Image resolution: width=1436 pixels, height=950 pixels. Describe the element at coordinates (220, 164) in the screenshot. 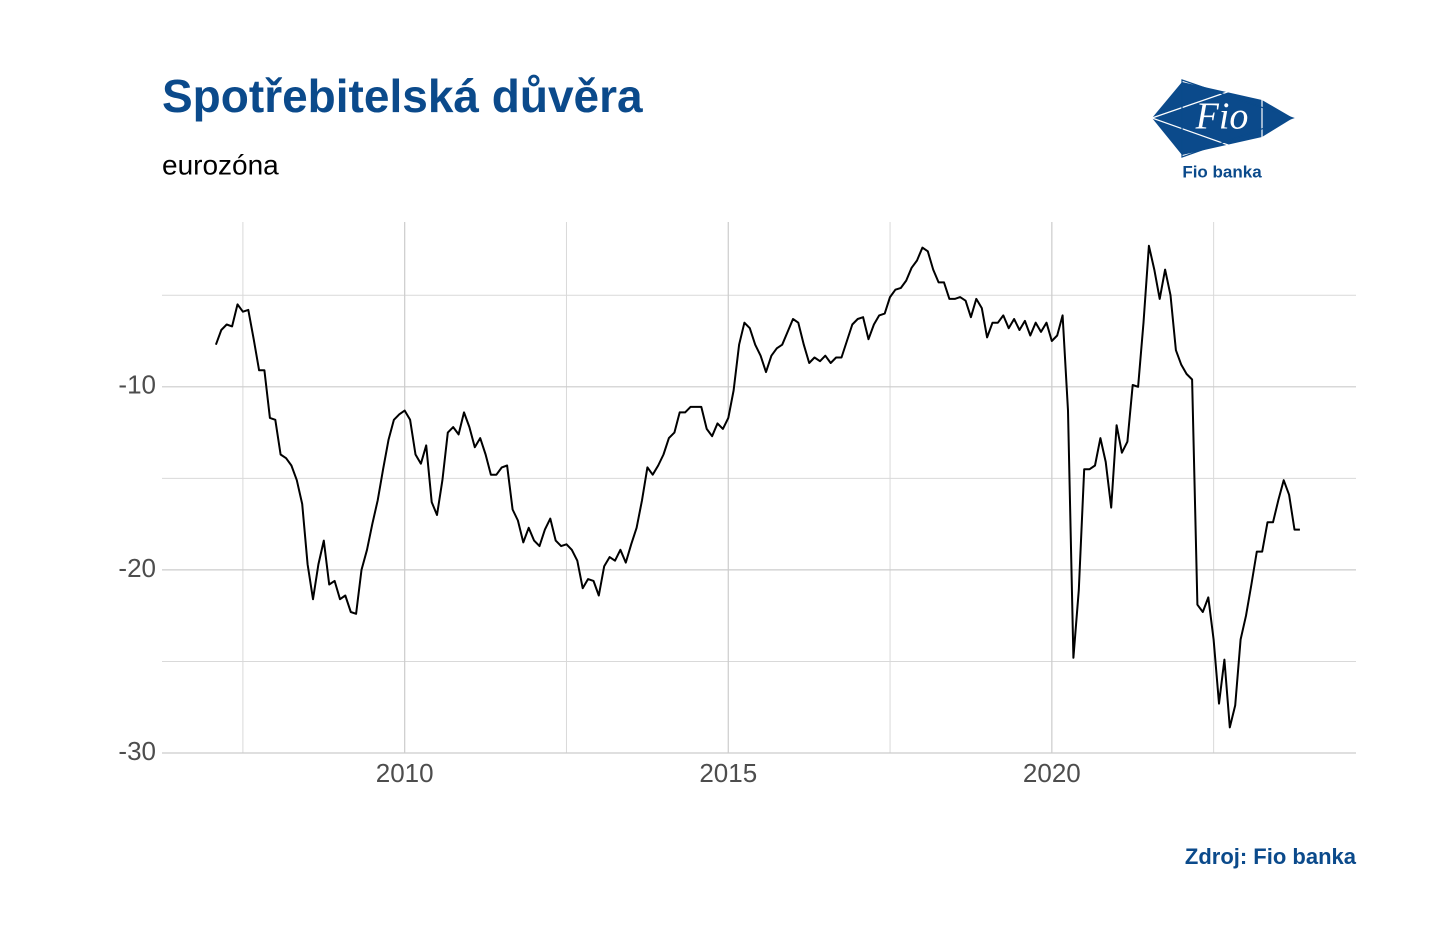

I see `chart-subtitle: eurozóna` at that location.